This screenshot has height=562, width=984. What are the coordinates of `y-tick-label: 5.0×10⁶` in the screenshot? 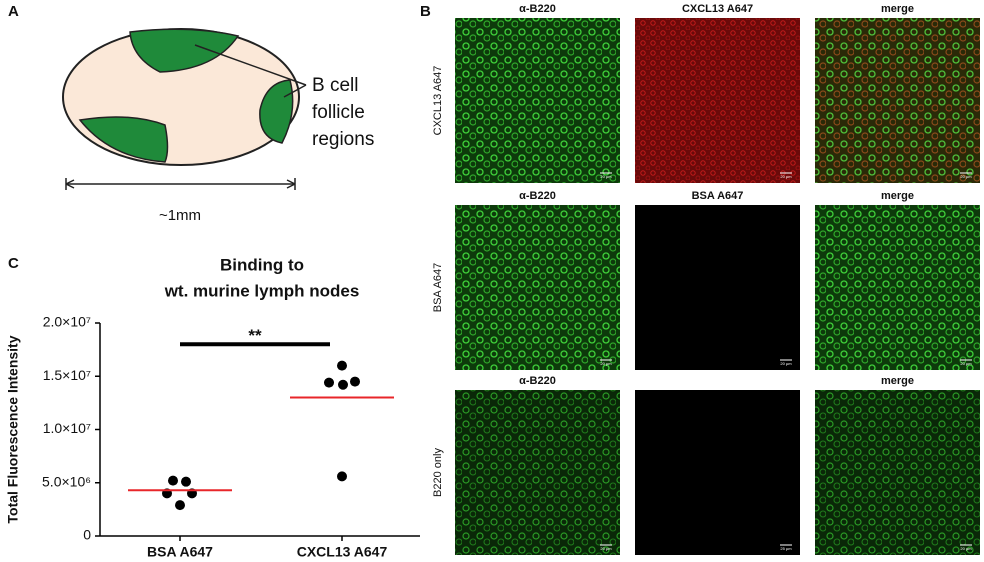 It's located at (66, 481).